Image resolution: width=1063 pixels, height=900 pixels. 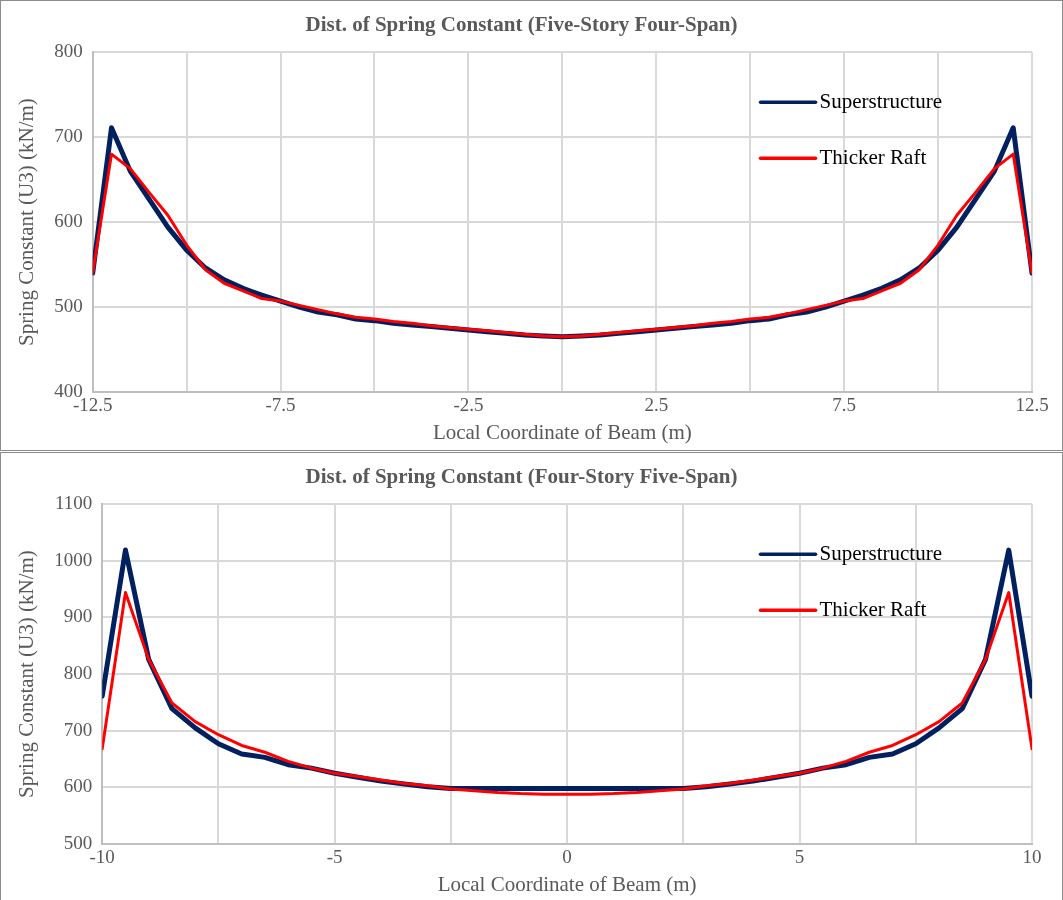 What do you see at coordinates (521, 24) in the screenshot?
I see `chart-title: Dist. of Spring Constant (Five-Story Four-Span)` at bounding box center [521, 24].